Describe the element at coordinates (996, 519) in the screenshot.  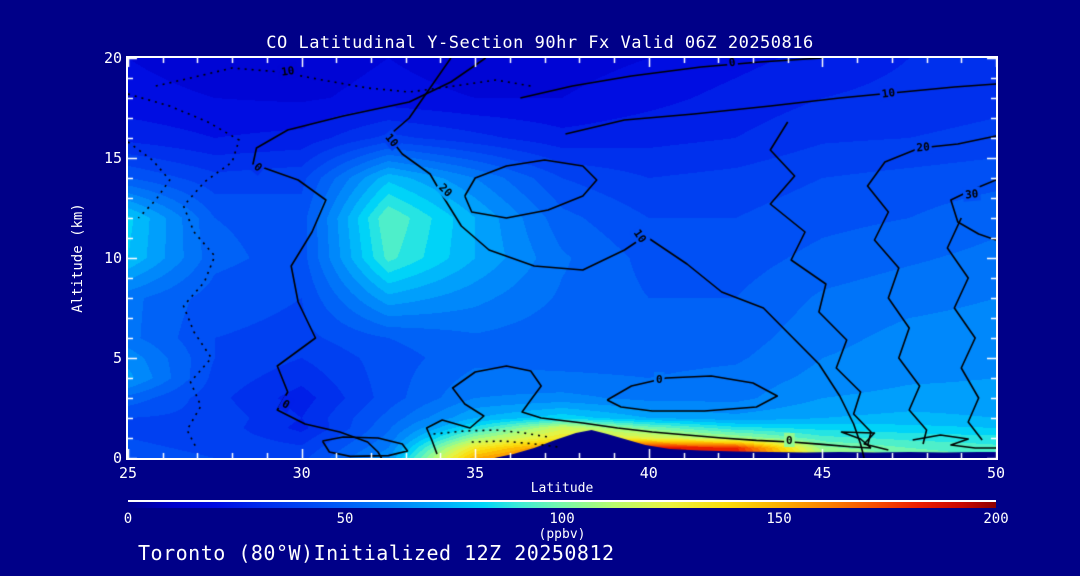
I see `colorbar-tick-label: 200` at that location.